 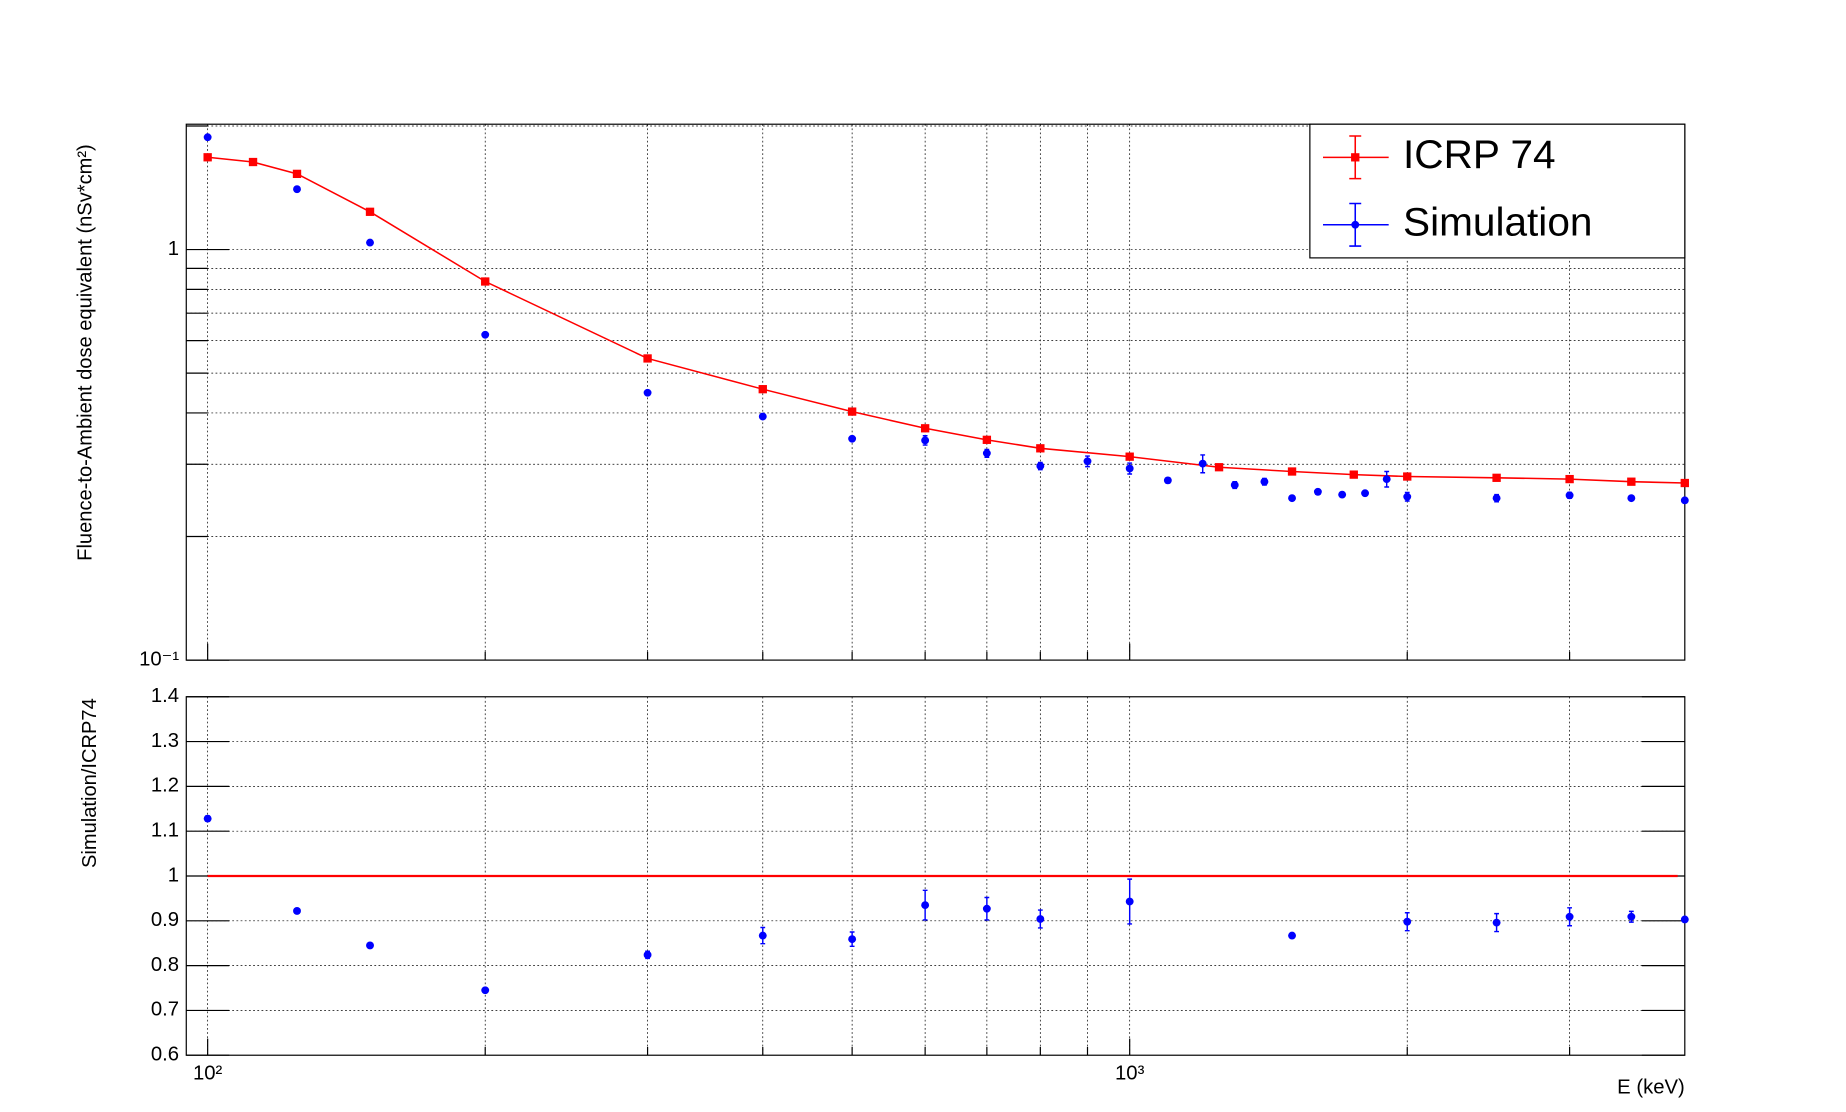 I want to click on legend-label: Simulation, so click(x=1497, y=222).